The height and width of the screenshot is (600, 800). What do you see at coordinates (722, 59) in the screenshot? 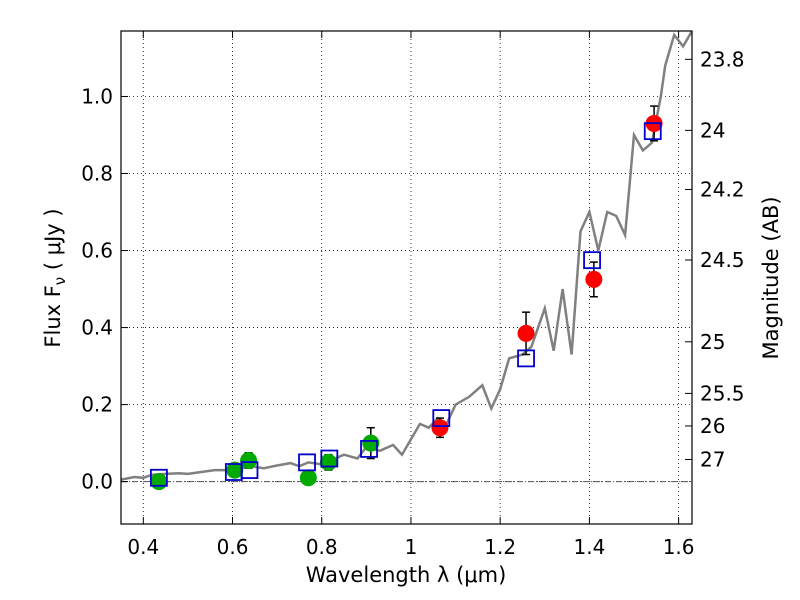
I see `y2-tick-label: 23.8` at bounding box center [722, 59].